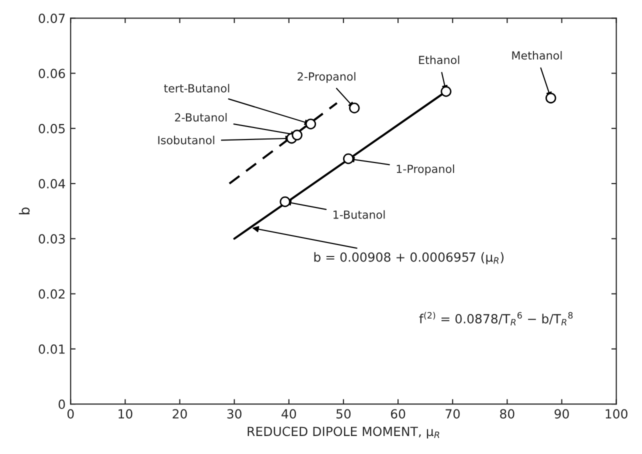 The height and width of the screenshot is (454, 642). What do you see at coordinates (24, 210) in the screenshot?
I see `y-axis-title: b` at bounding box center [24, 210].